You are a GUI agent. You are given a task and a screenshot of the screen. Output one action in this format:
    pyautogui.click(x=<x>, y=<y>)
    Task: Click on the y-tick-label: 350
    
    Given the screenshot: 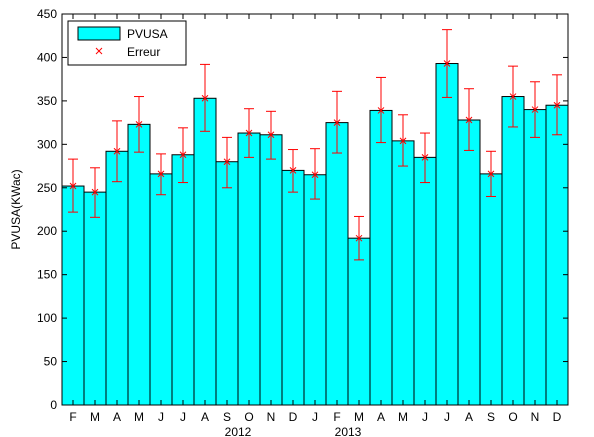 What is the action you would take?
    pyautogui.click(x=47, y=101)
    